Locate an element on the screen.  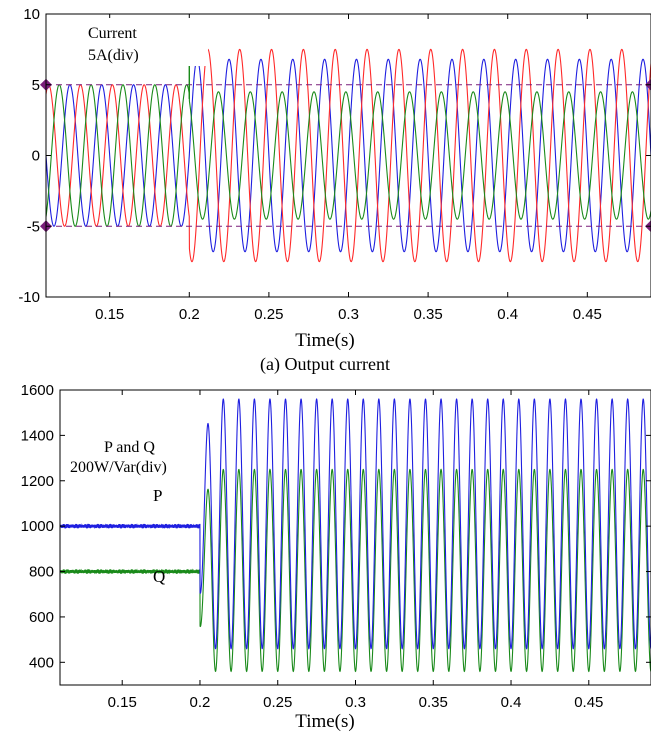
power-y-tick-label: 800 is located at coordinates (41, 572).